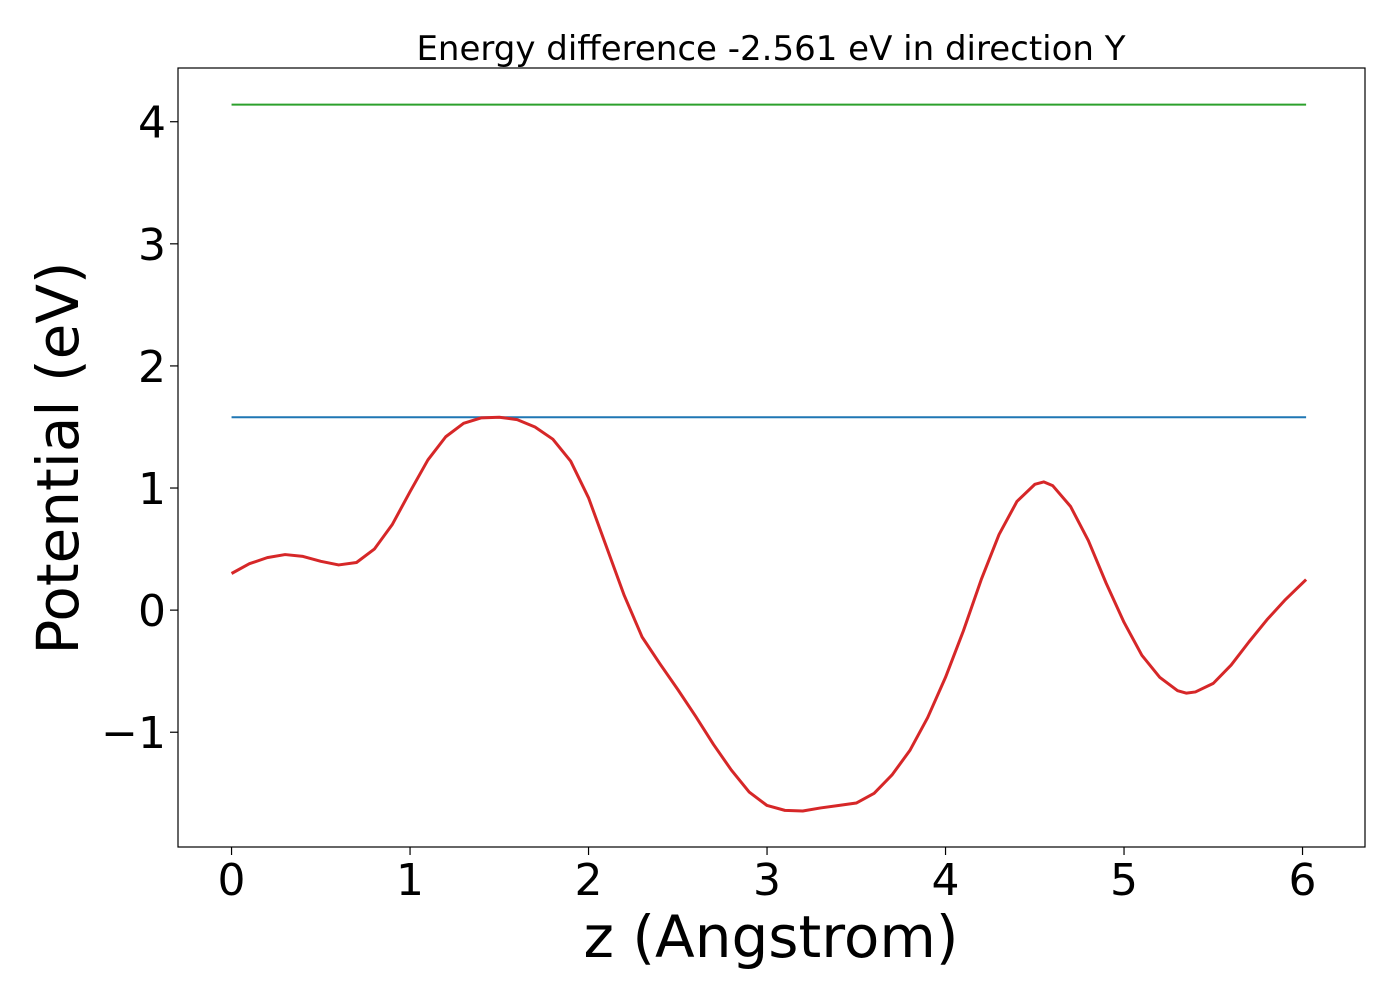 This screenshot has height=1000, width=1400. I want to click on y-axis-label: Potential (eV), so click(58, 457).